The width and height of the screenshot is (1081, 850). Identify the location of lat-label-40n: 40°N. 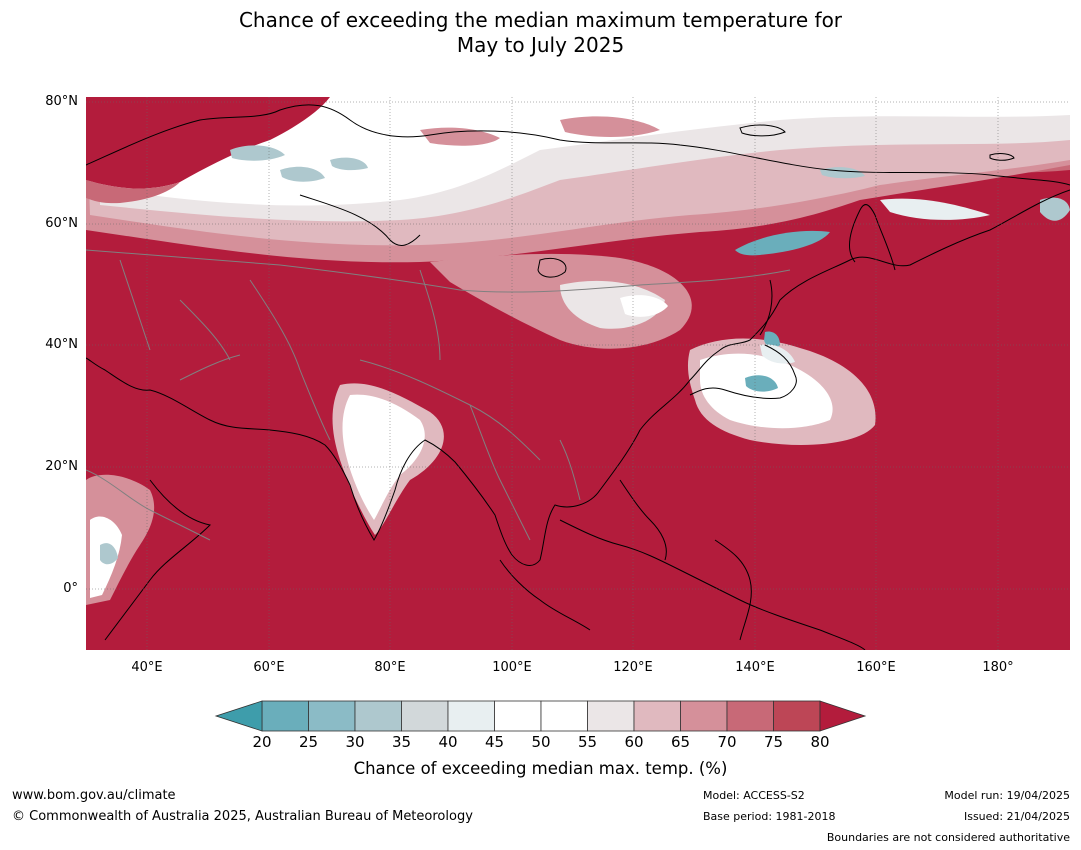
(61, 344).